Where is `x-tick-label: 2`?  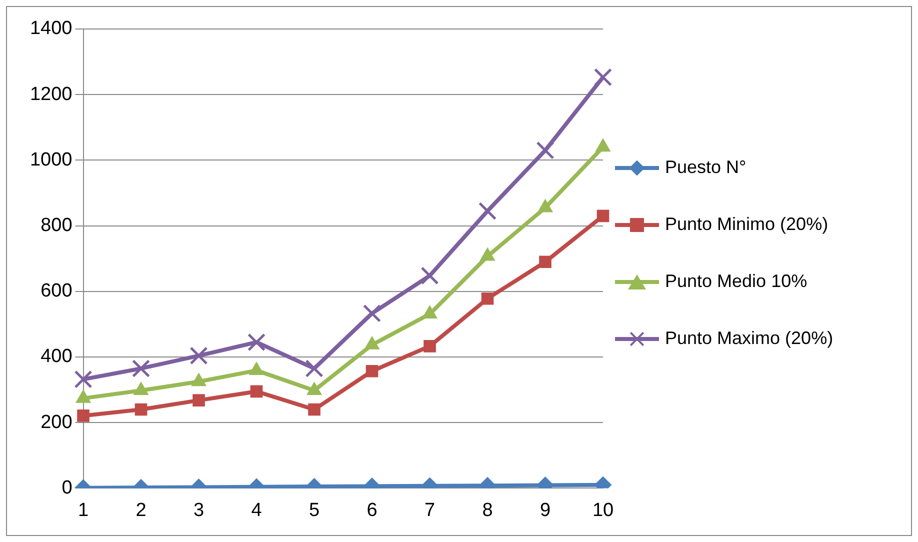 x-tick-label: 2 is located at coordinates (141, 510).